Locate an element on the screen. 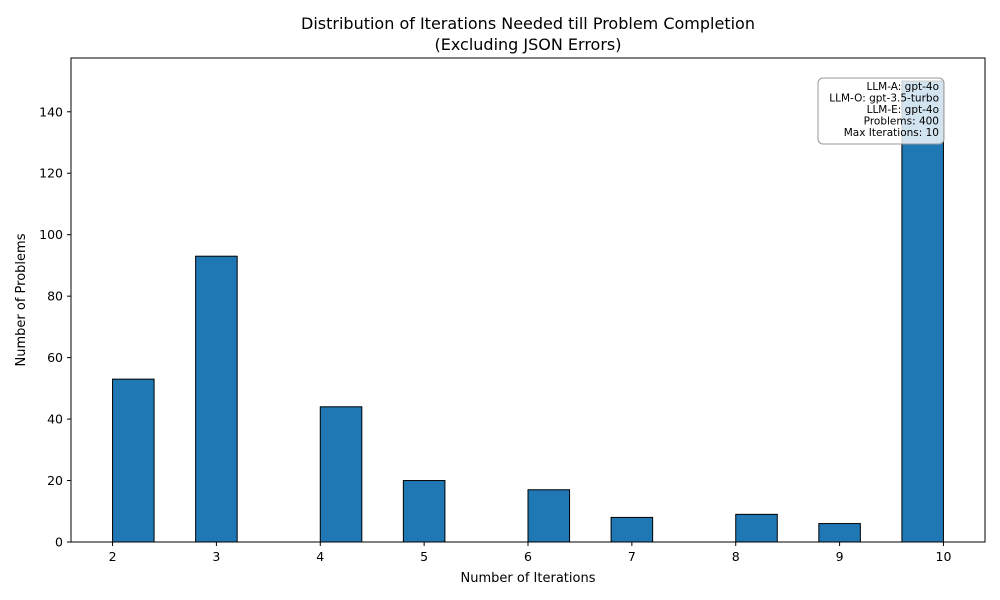 This screenshot has width=1000, height=600. y-tick-label-40: 40 is located at coordinates (55, 419).